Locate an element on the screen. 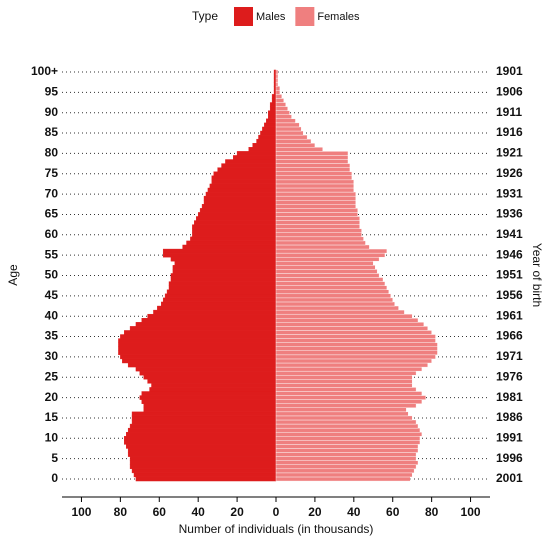 This screenshot has width=544, height=546. x-tick-label: 40 is located at coordinates (354, 512).